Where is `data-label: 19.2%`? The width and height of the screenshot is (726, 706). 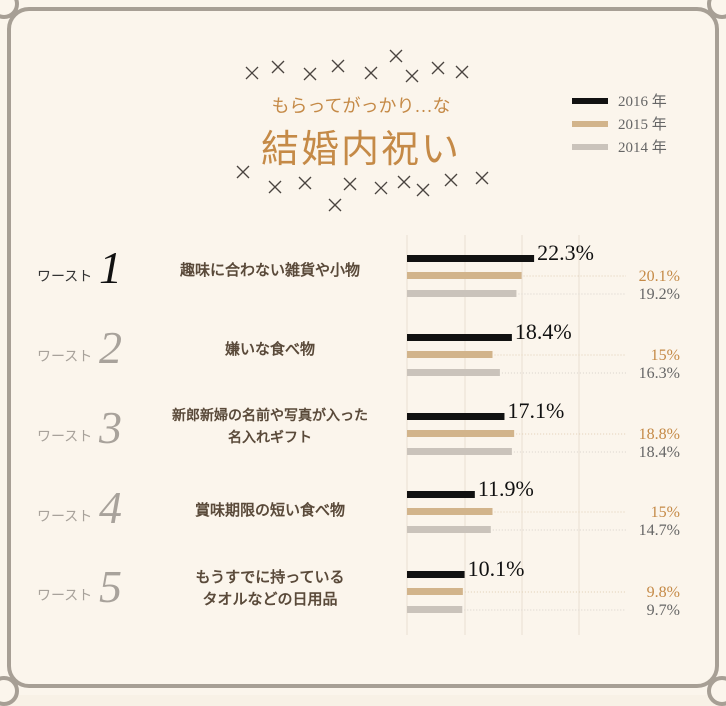
data-label: 19.2% is located at coordinates (659, 294).